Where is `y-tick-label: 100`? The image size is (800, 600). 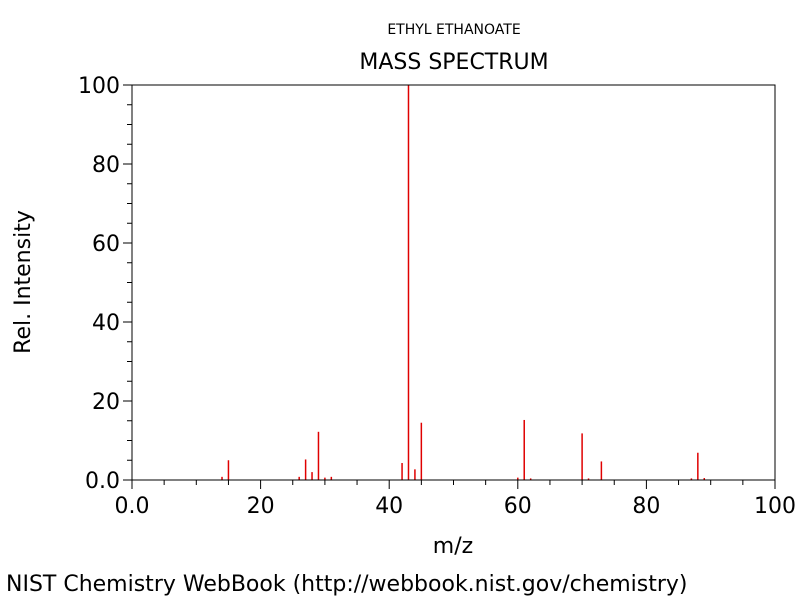 y-tick-label: 100 is located at coordinates (99, 86).